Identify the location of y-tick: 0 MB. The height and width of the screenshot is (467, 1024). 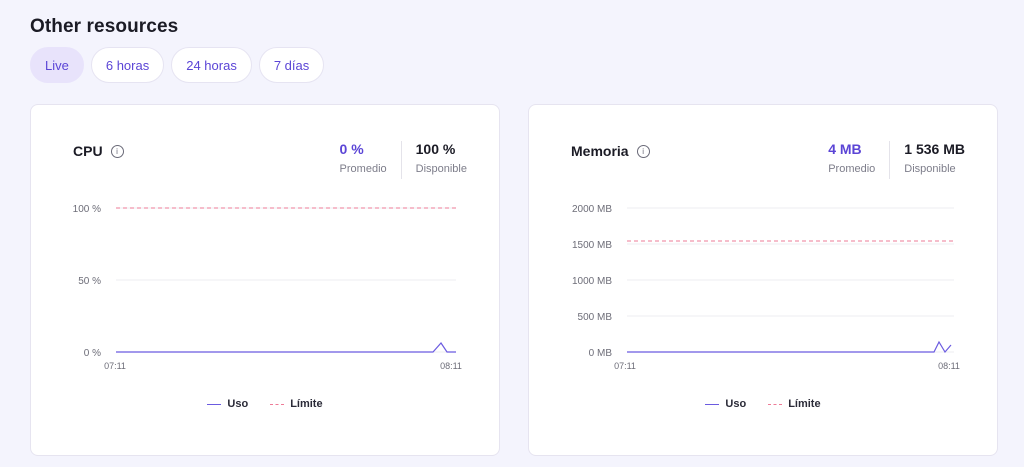
(601, 353).